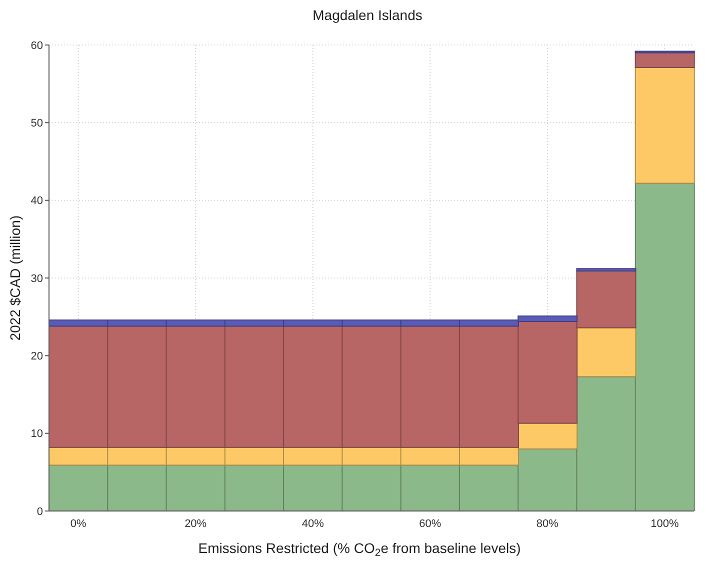  Describe the element at coordinates (547, 524) in the screenshot. I see `x-tick-label: 80%` at that location.